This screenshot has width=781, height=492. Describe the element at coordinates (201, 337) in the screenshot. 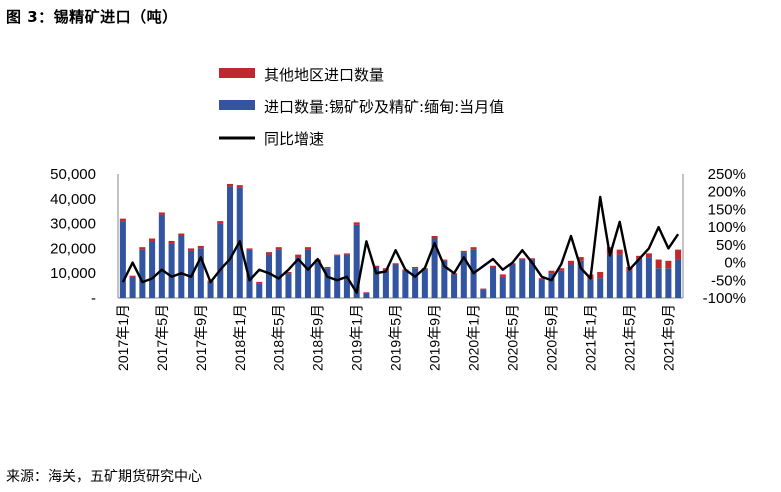

I see `x-tick-label: 2017年9月` at that location.